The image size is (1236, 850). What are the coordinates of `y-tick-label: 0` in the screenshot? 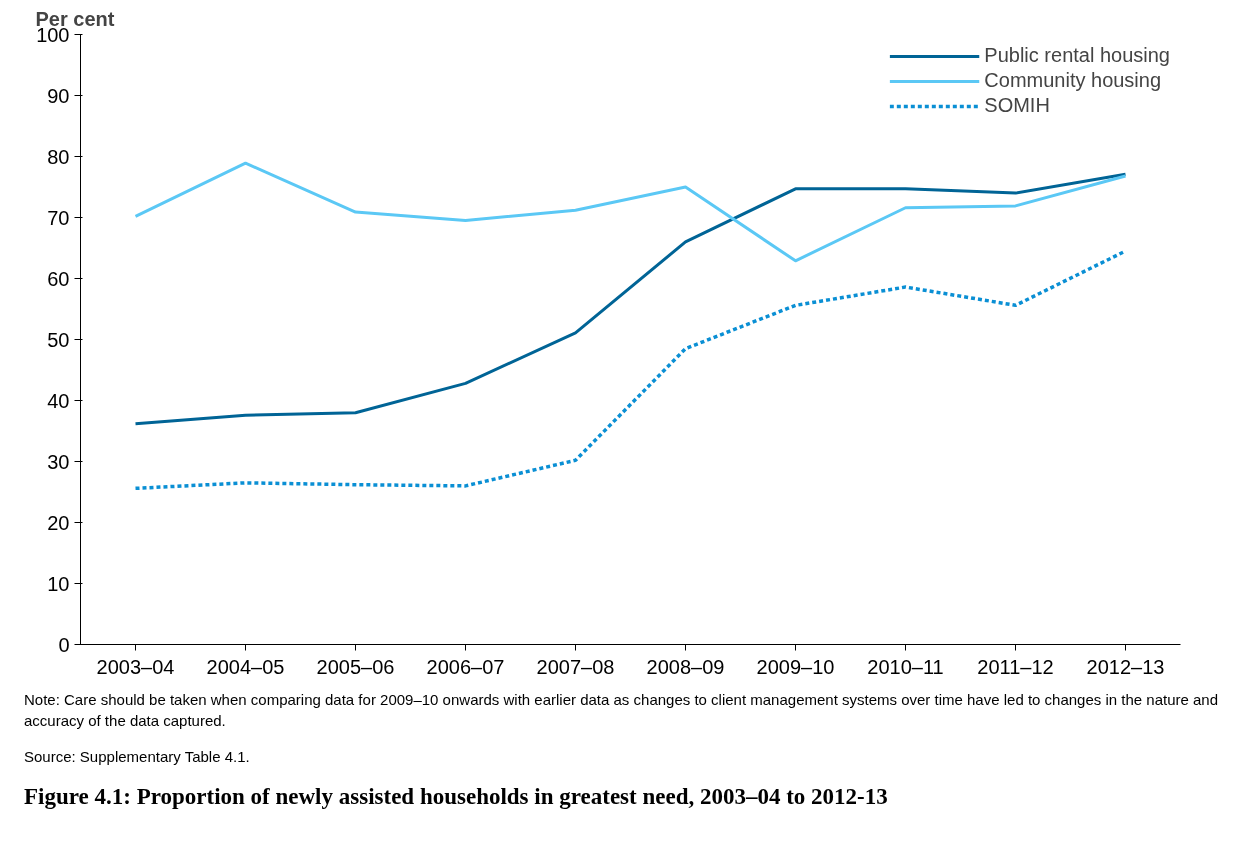 It's located at (64, 644).